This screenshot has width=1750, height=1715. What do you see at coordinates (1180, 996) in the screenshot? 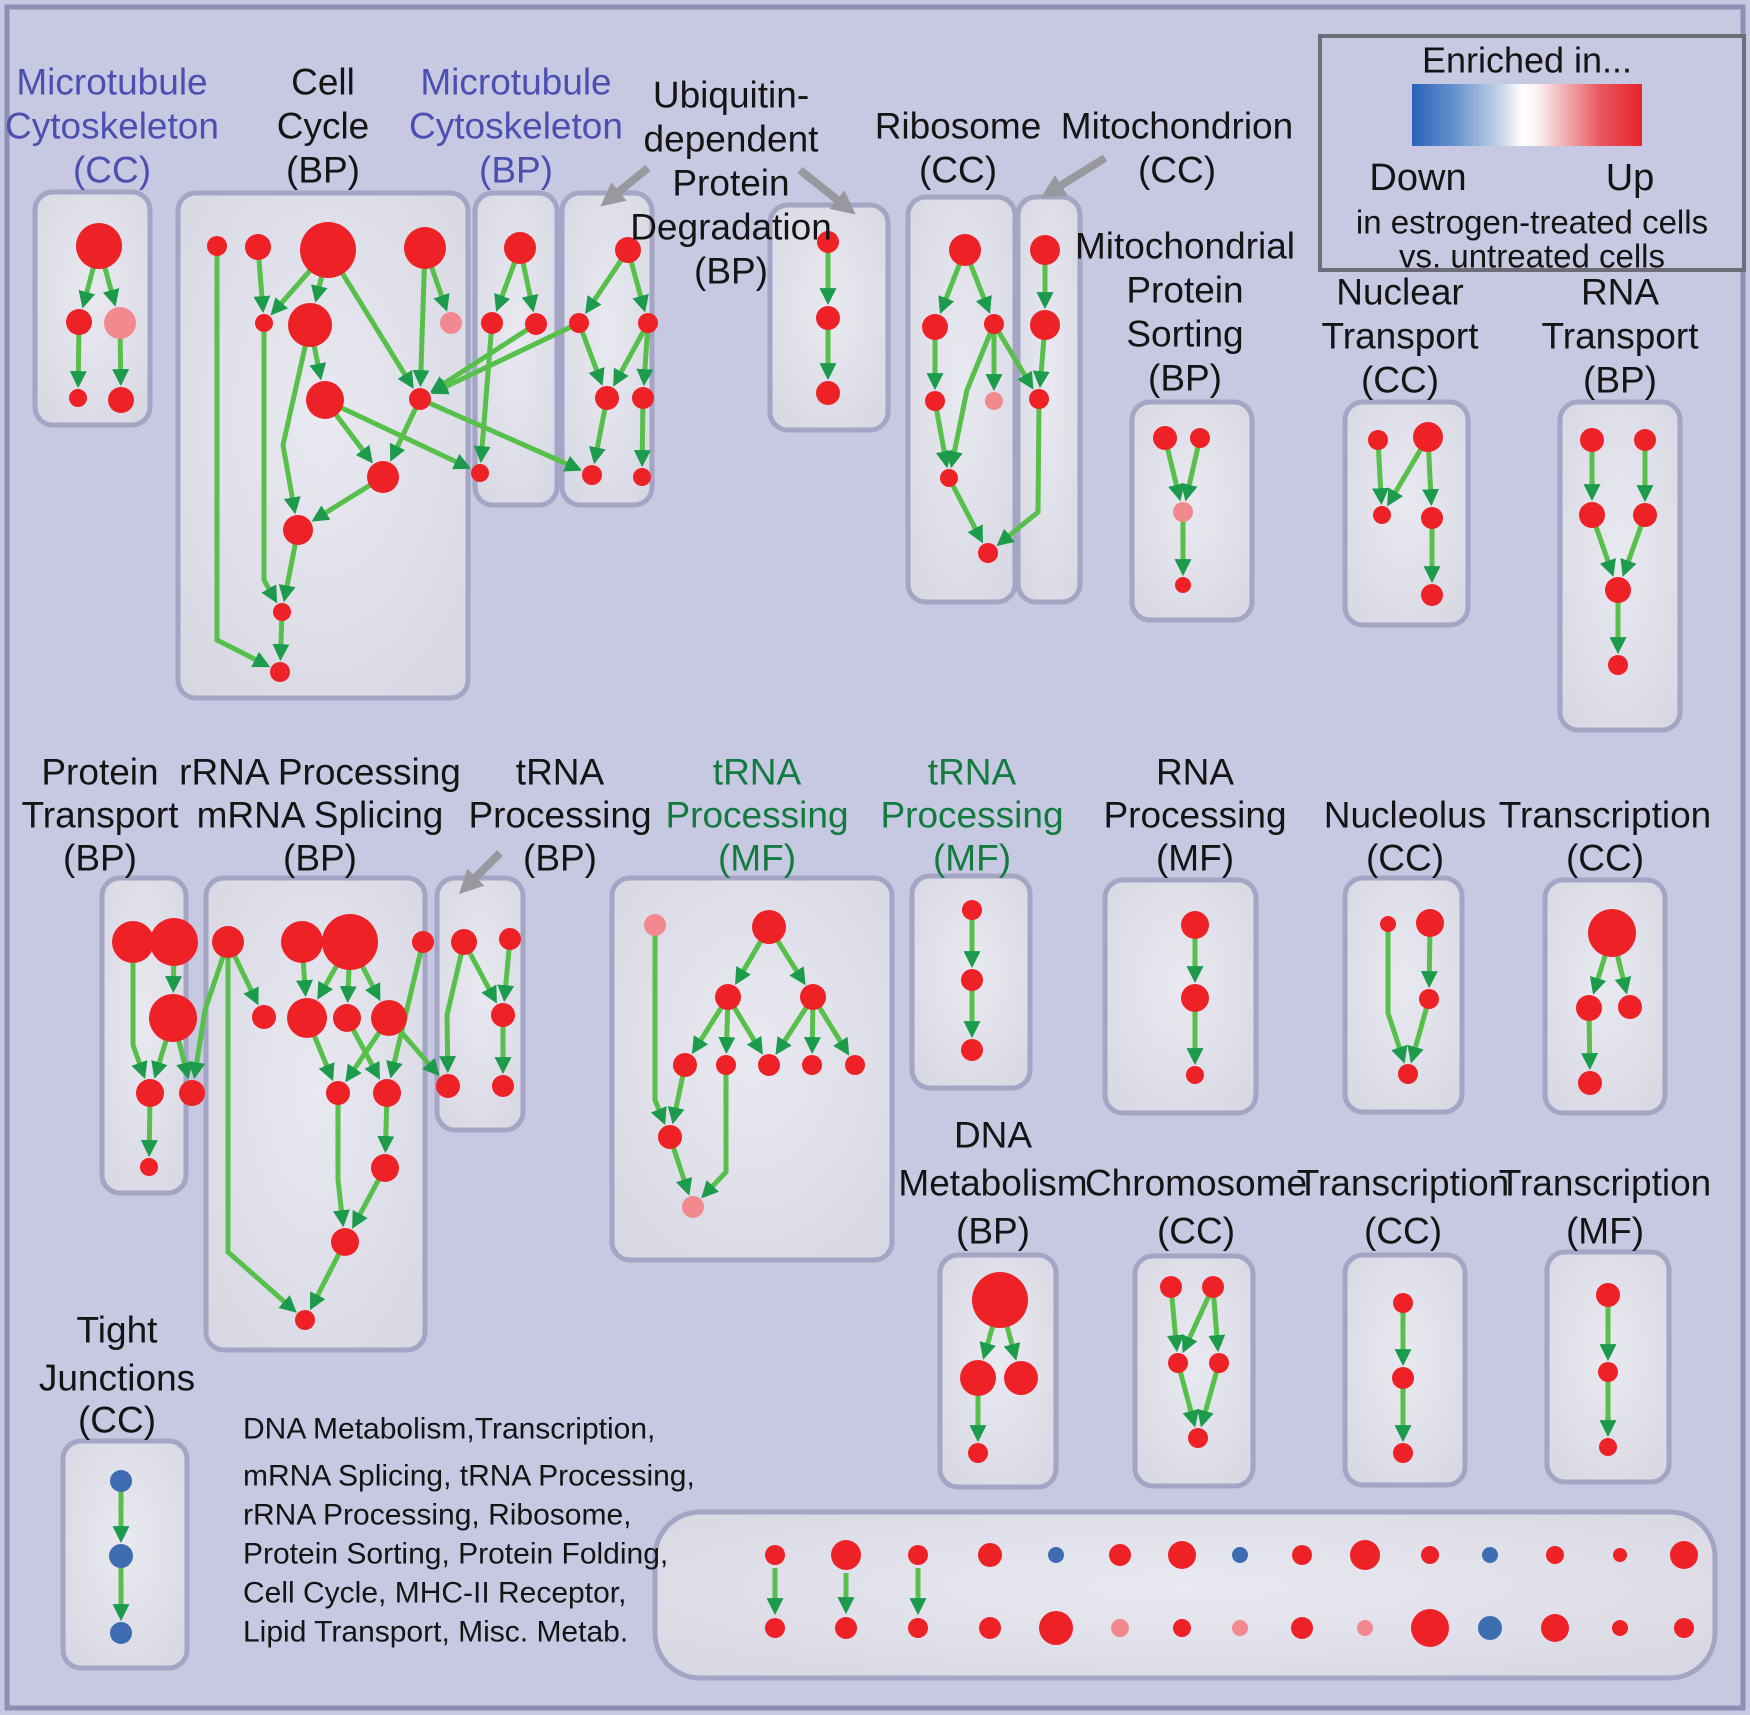
I see `cluster-box-rna_proc_mf` at bounding box center [1180, 996].